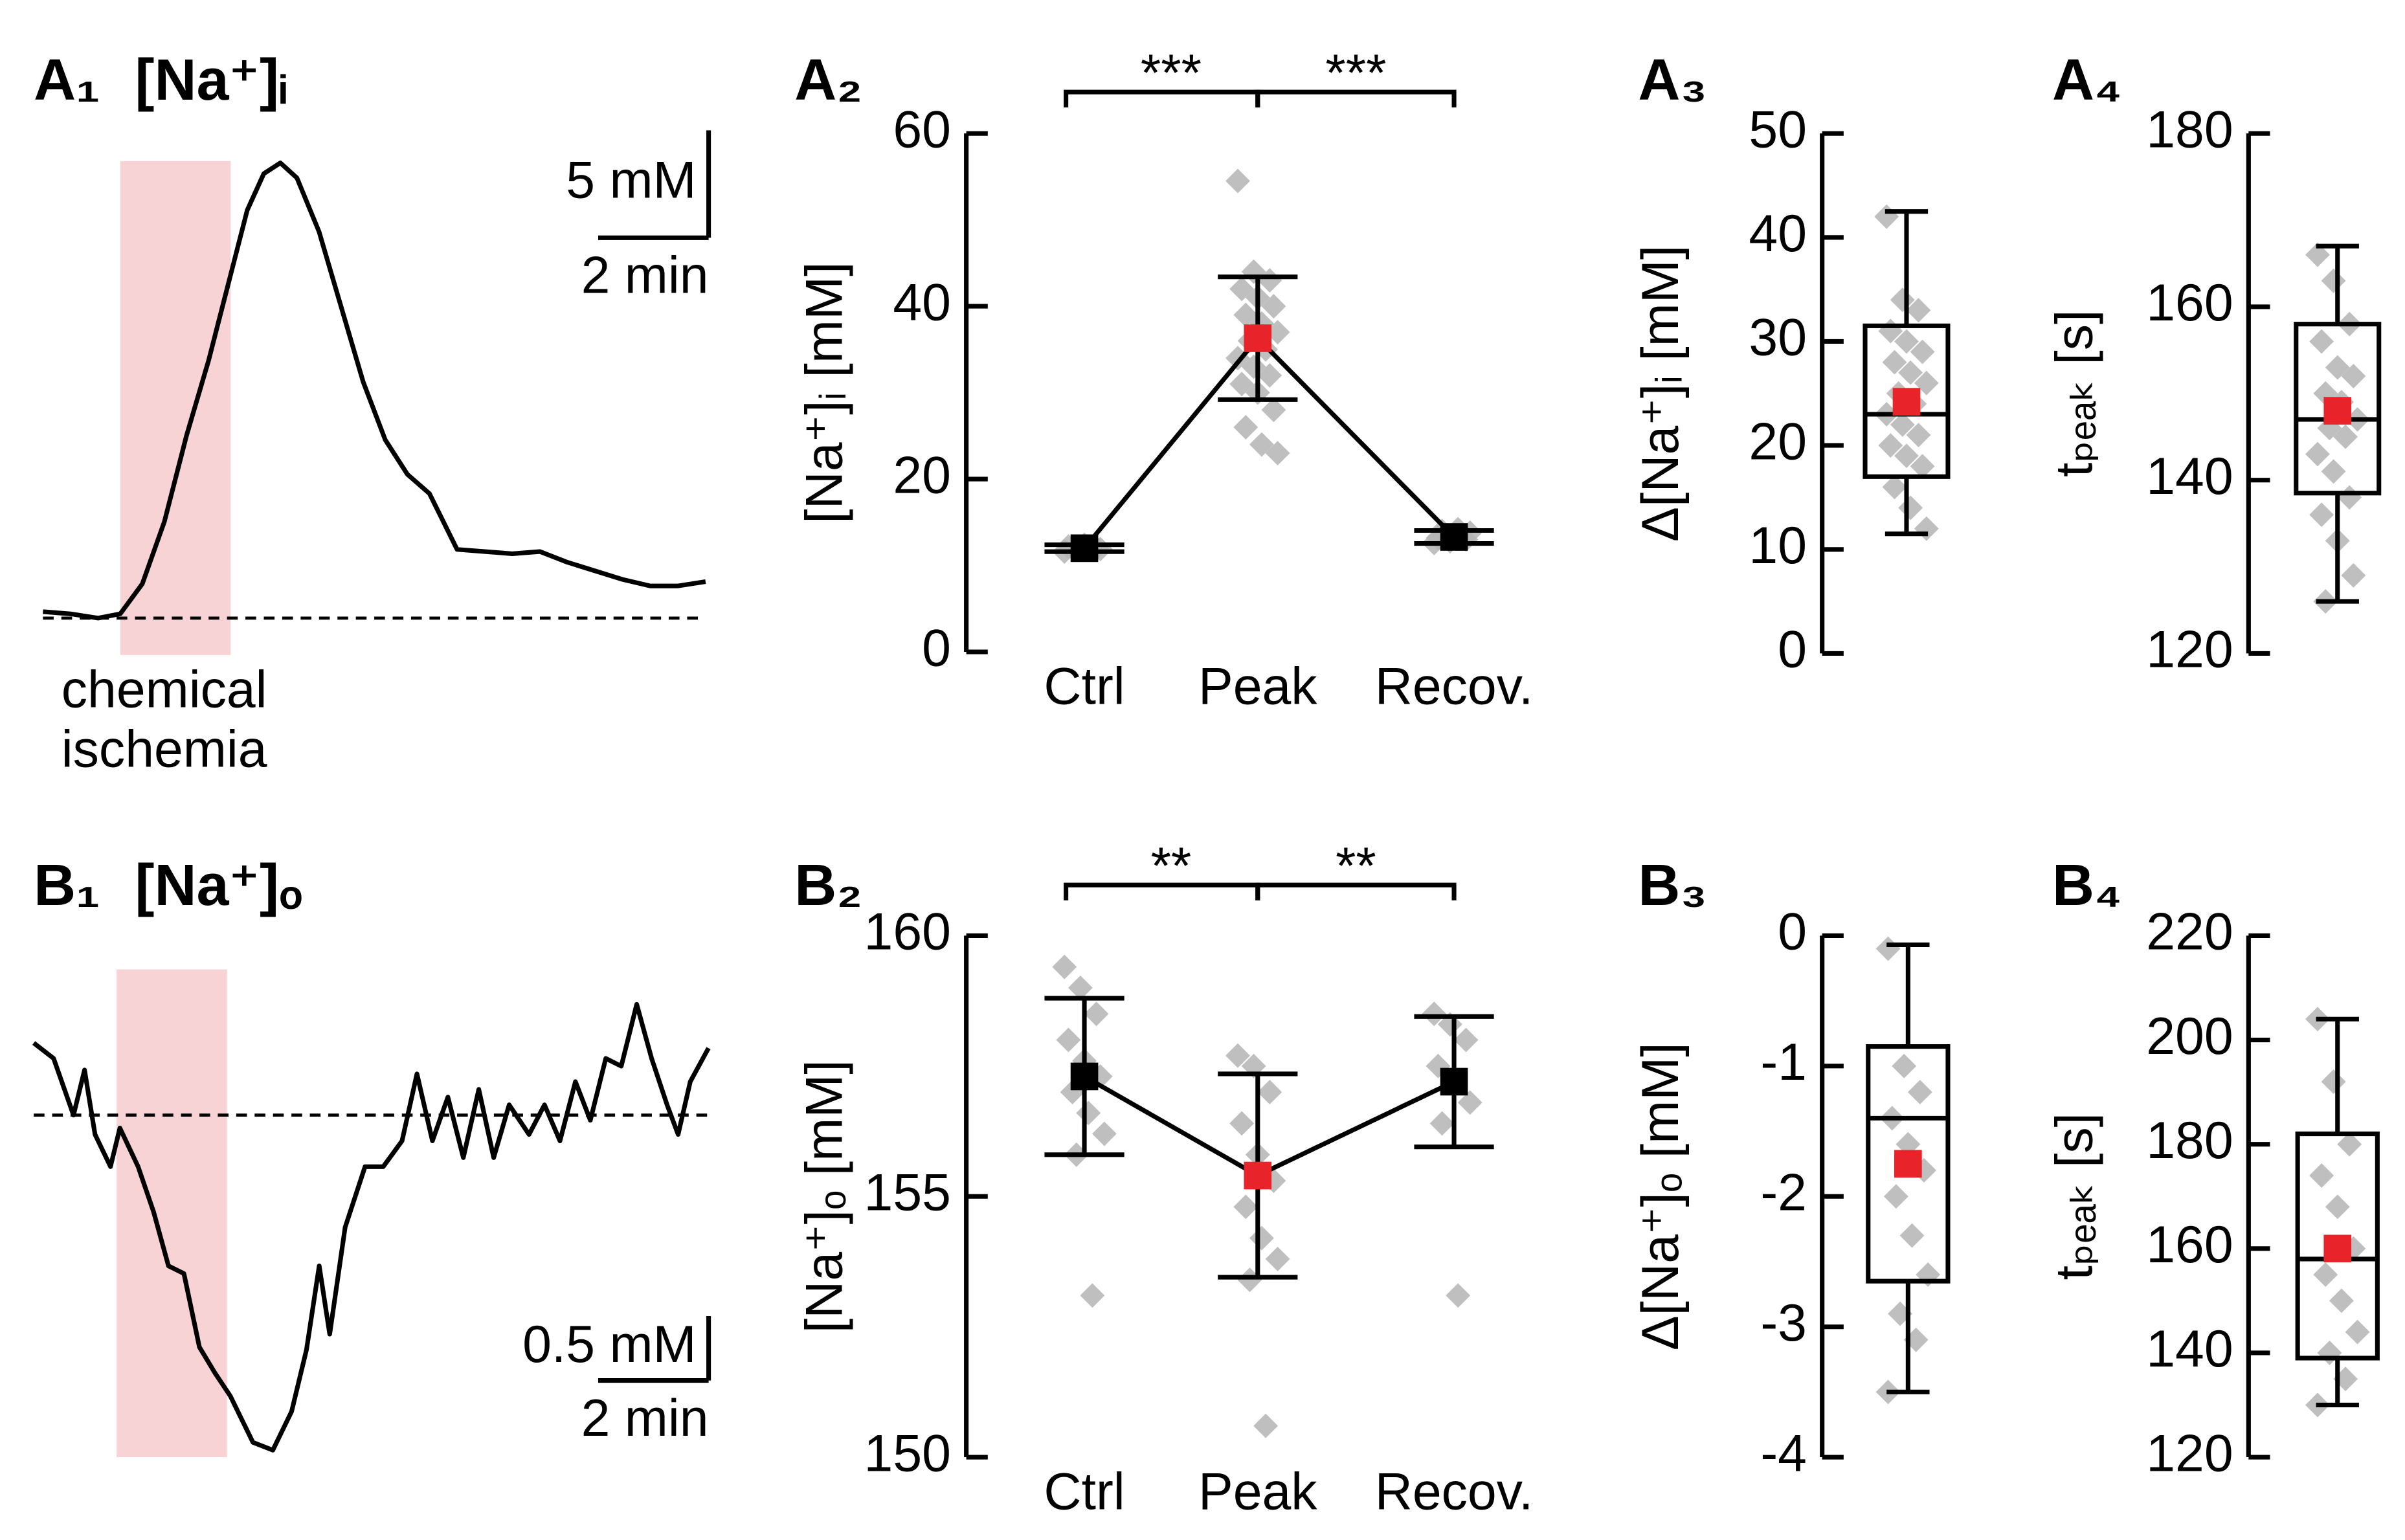  What do you see at coordinates (825, 1196) in the screenshot?
I see `y-axis-label: [Na⁺]ₒ [mM]` at bounding box center [825, 1196].